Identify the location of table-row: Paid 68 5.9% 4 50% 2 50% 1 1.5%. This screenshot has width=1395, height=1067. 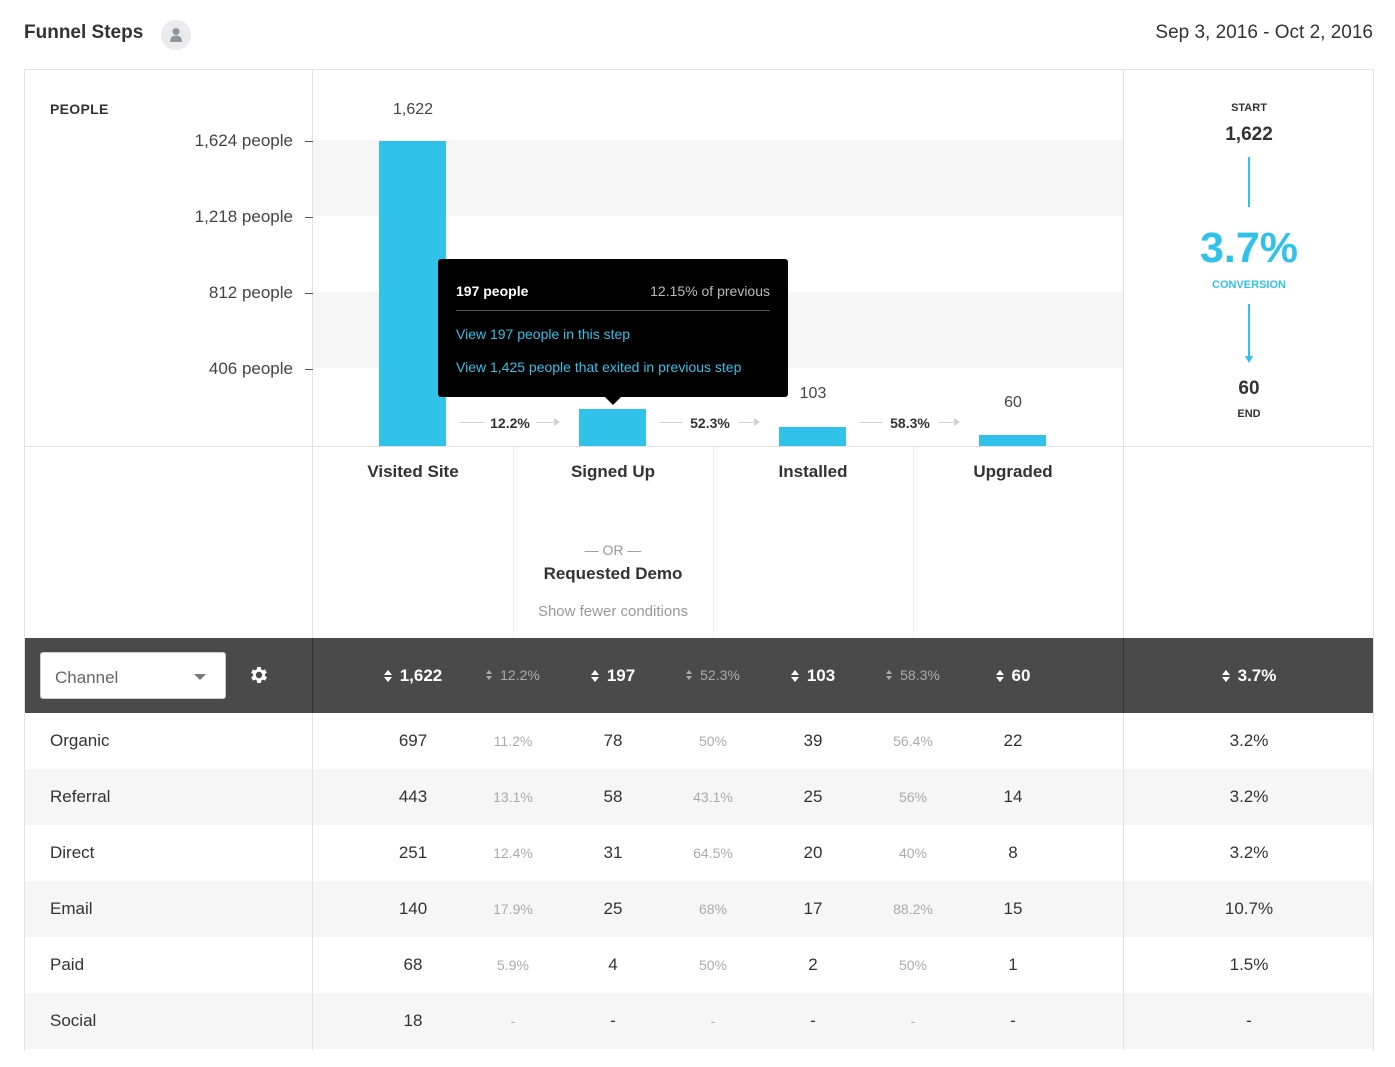
(699, 965).